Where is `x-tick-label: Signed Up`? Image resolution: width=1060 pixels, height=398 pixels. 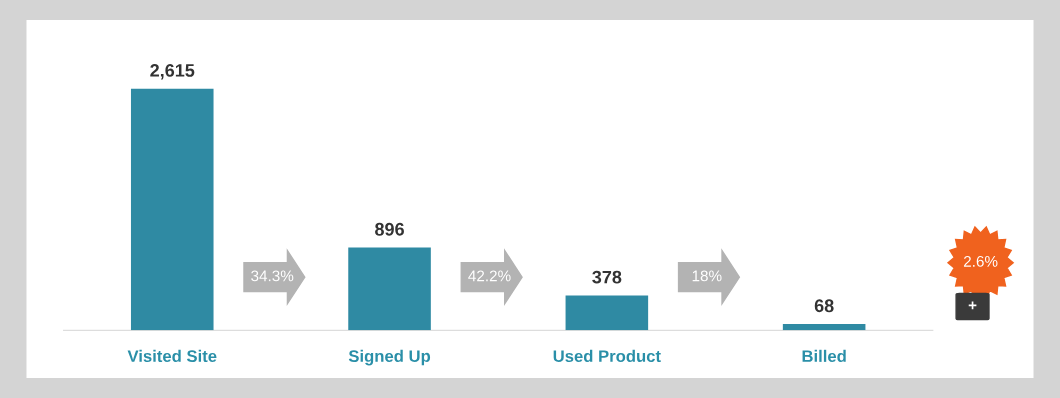 x-tick-label: Signed Up is located at coordinates (389, 357).